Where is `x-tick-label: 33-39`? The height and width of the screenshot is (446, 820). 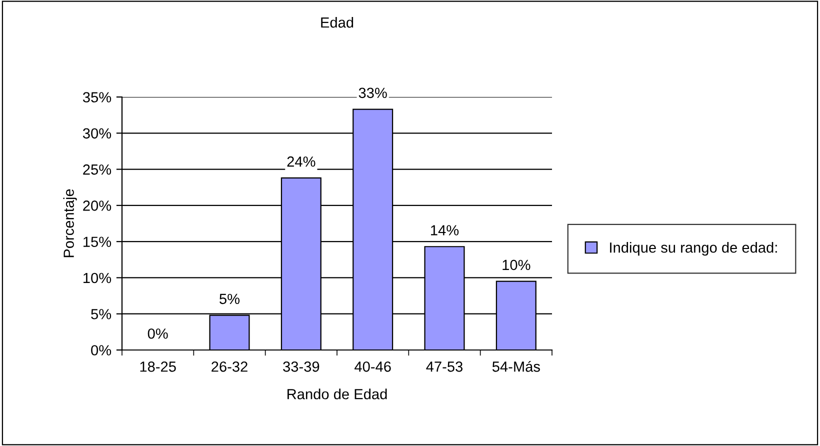 x-tick-label: 33-39 is located at coordinates (301, 366).